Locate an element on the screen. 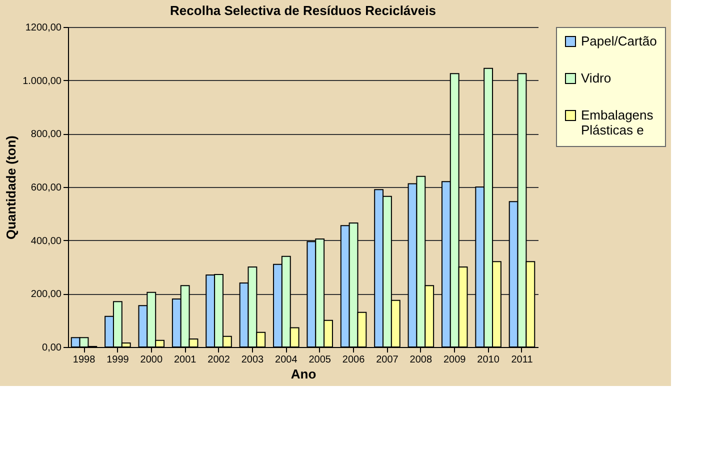 The height and width of the screenshot is (461, 701). y-tick-label: 1.000,00 is located at coordinates (42, 81).